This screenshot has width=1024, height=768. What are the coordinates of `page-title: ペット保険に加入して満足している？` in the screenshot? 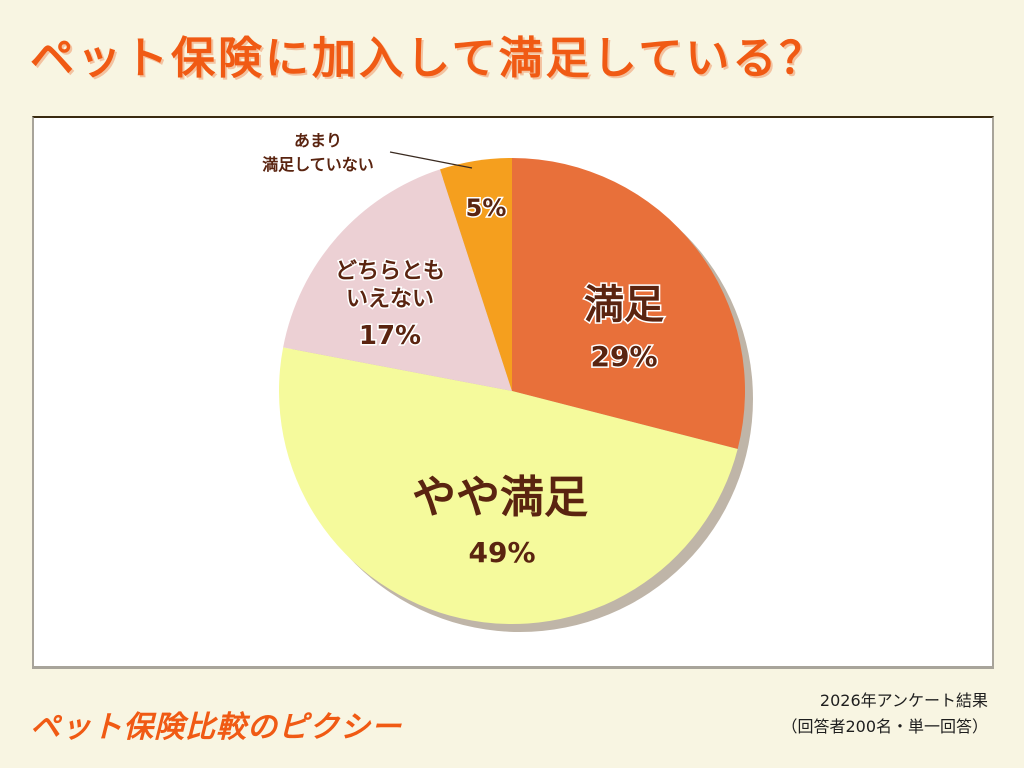 It's located at (428, 58).